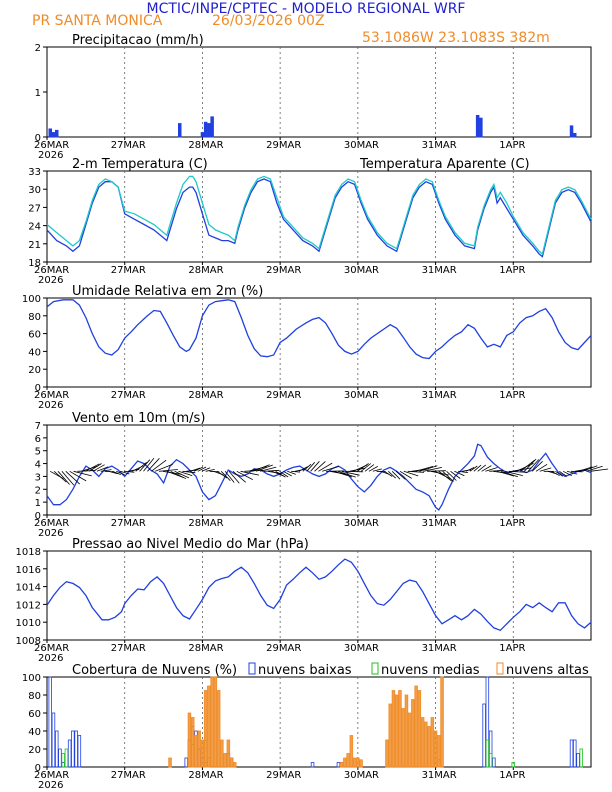 Image resolution: width=612 pixels, height=792 pixels. Describe the element at coordinates (128, 395) in the screenshot. I see `rh-day-label: 27MAR` at that location.